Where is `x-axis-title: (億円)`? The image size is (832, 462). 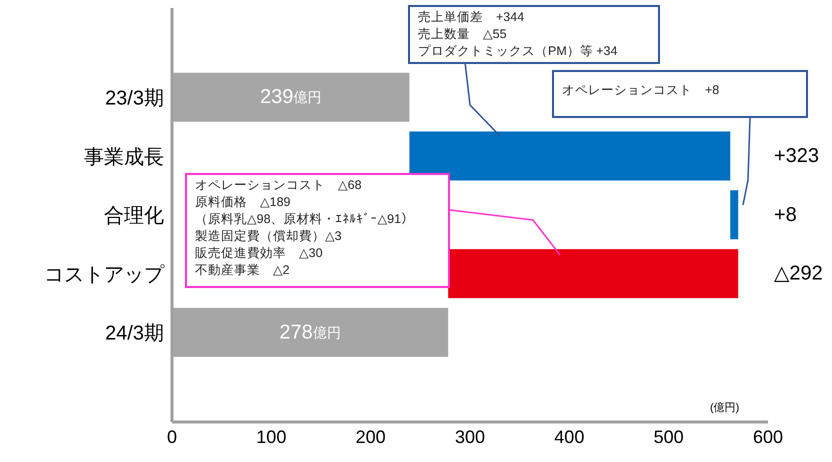 x-axis-title: (億円) is located at coordinates (725, 407).